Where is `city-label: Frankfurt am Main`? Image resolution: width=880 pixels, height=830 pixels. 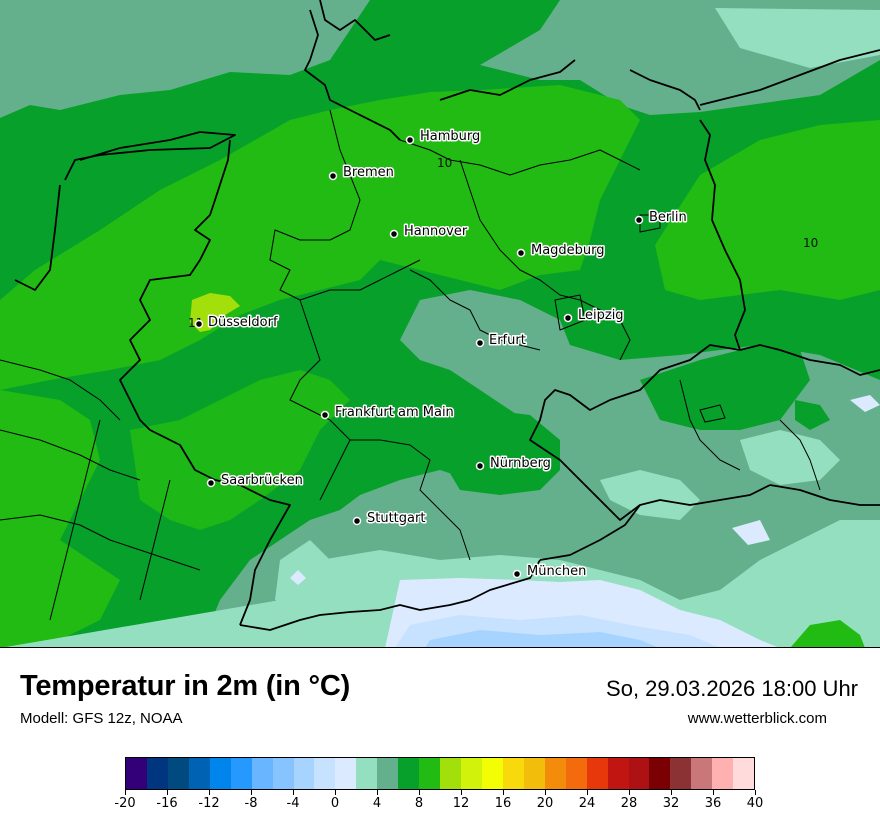
city-label: Frankfurt am Main is located at coordinates (394, 412).